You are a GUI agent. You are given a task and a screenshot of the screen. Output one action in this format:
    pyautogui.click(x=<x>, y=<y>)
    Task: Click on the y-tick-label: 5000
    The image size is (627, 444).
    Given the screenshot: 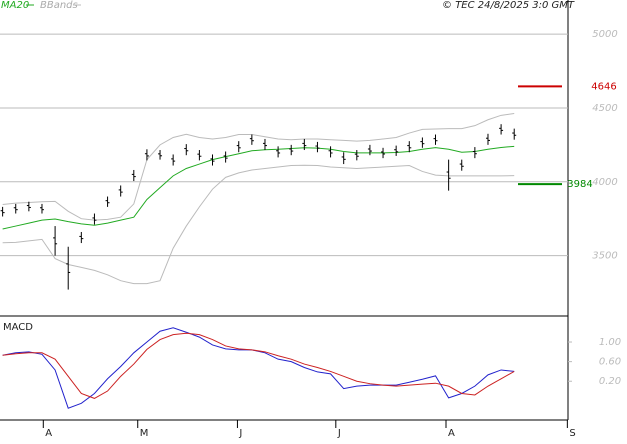 What is the action you would take?
    pyautogui.click(x=604, y=34)
    